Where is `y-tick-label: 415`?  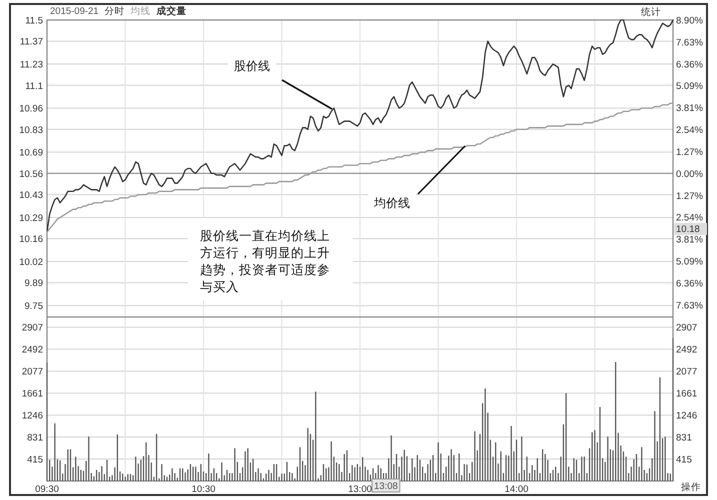 y-tick-label: 415 is located at coordinates (35, 460).